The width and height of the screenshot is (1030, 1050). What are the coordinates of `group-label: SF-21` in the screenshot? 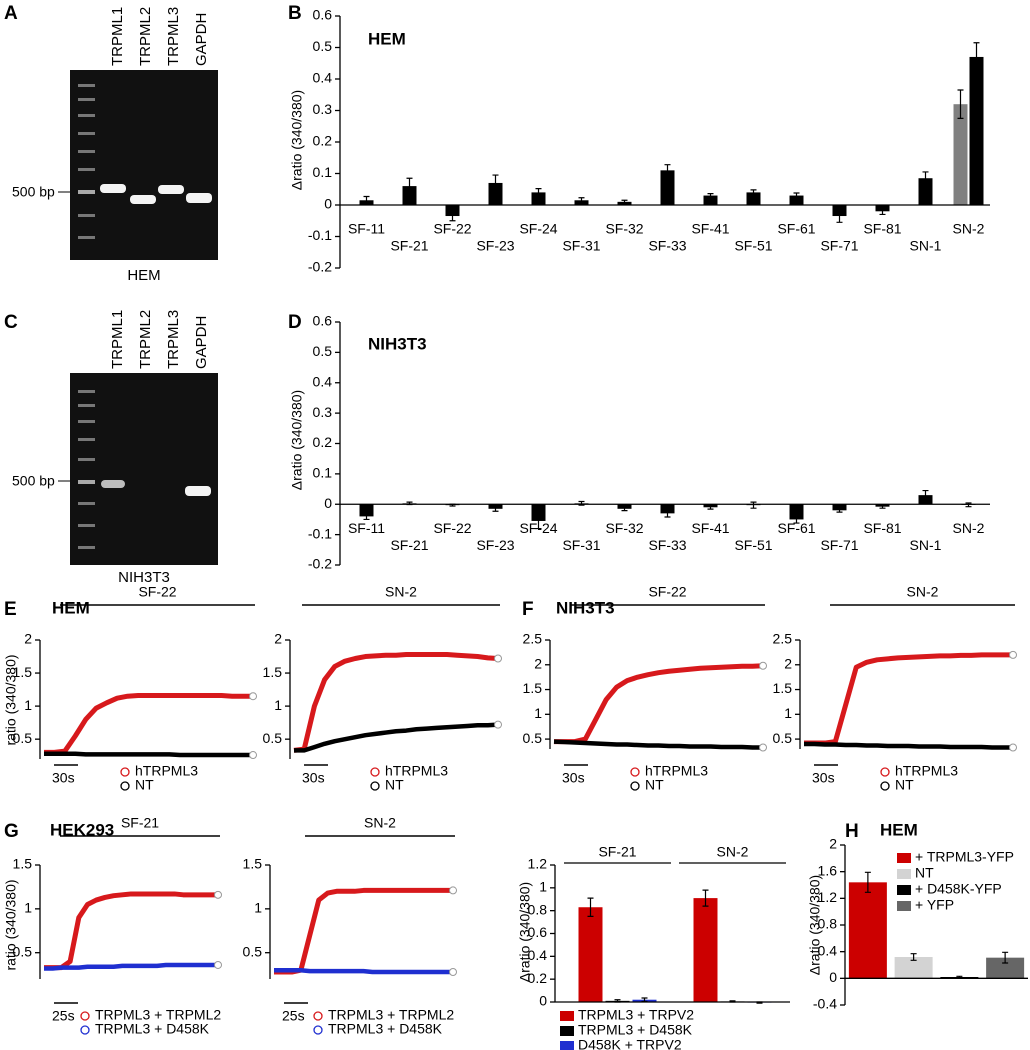 It's located at (617, 852).